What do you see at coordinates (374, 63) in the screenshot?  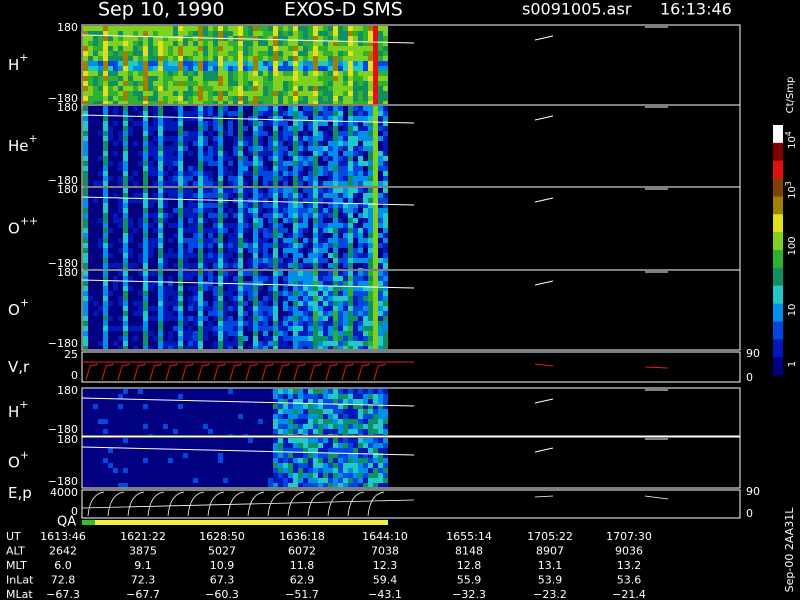 I see `panel: H+180−180` at bounding box center [374, 63].